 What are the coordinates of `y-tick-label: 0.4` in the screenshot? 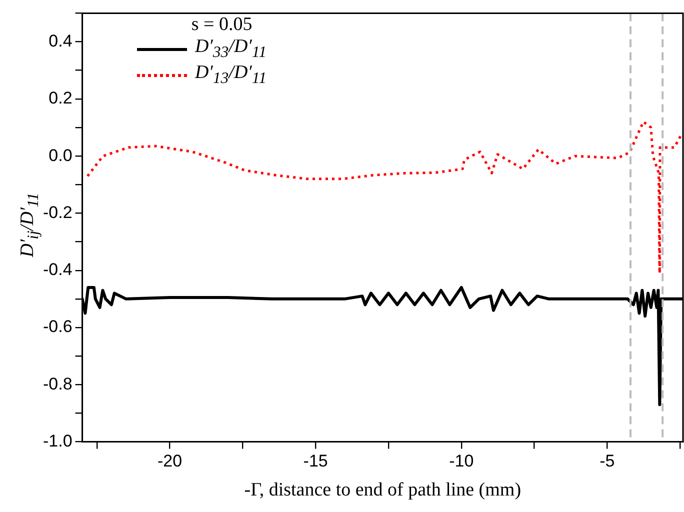 It's located at (60, 40).